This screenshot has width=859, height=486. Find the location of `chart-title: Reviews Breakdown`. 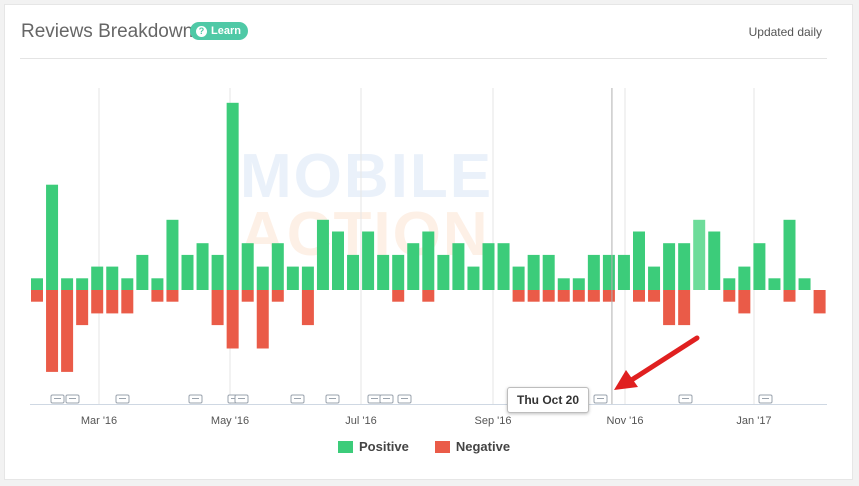

chart-title: Reviews Breakdown is located at coordinates (107, 31).